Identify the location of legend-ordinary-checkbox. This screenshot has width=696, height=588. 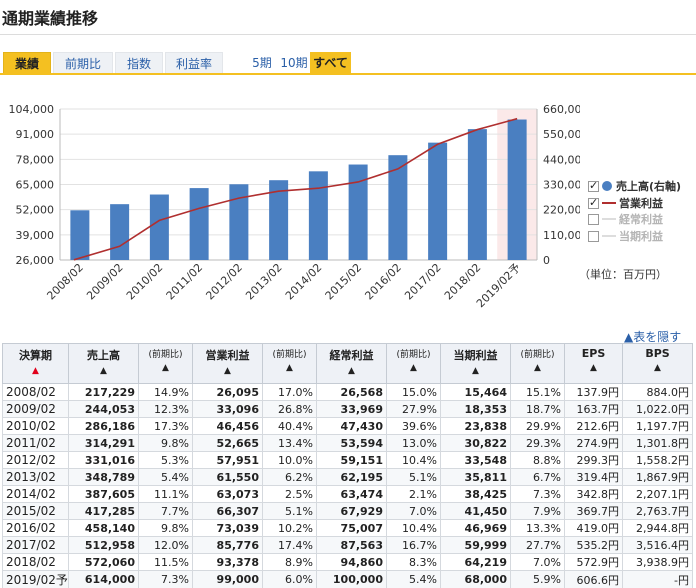
(593, 219).